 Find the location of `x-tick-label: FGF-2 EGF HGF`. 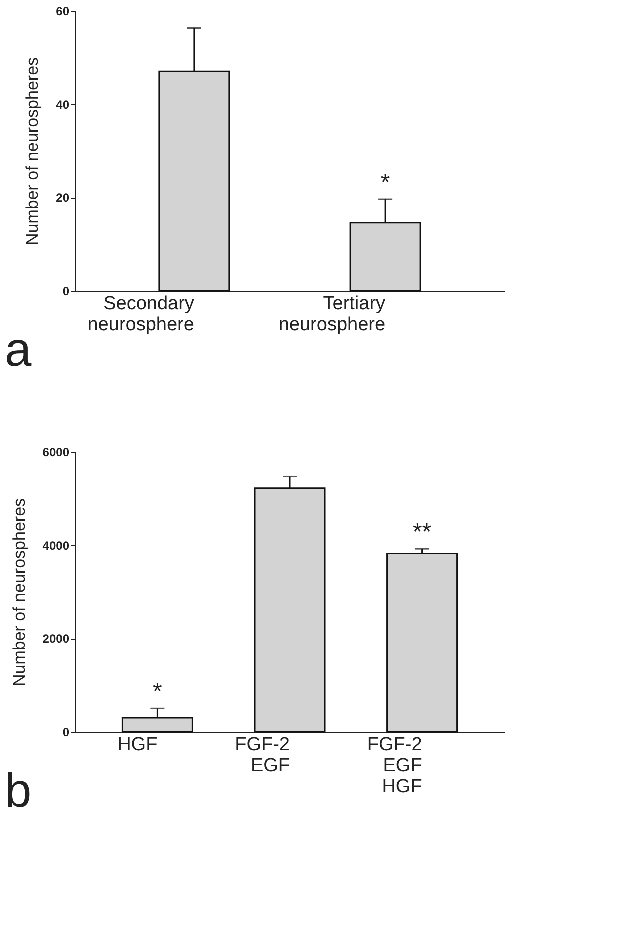

x-tick-label: FGF-2 EGF HGF is located at coordinates (394, 766).